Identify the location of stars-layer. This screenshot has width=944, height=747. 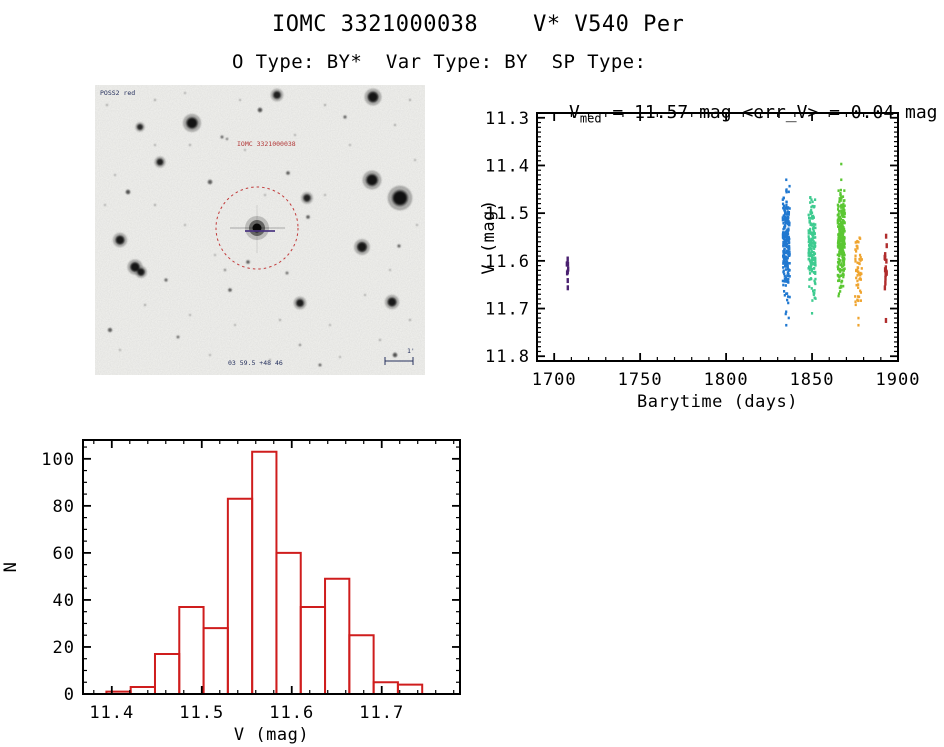
(261, 227).